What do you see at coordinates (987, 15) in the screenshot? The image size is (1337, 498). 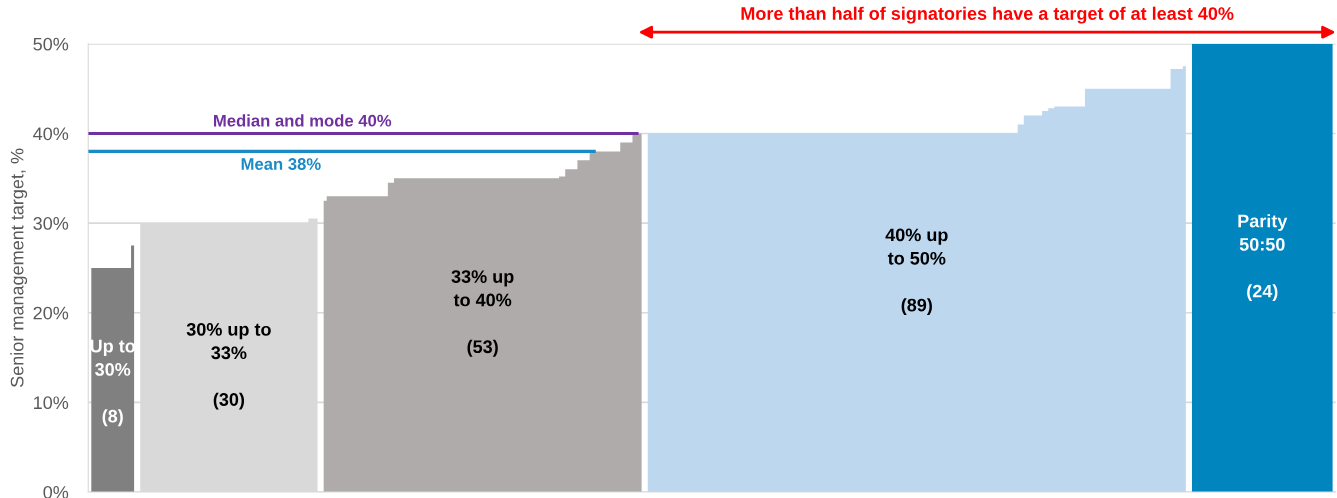 I see `text: More than half of signatories have a target of at least 40%` at bounding box center [987, 15].